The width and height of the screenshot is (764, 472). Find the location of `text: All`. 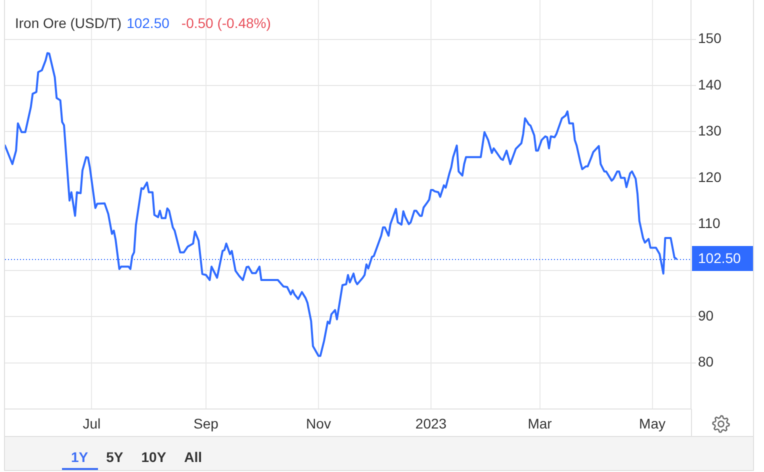

text: All is located at coordinates (193, 457).